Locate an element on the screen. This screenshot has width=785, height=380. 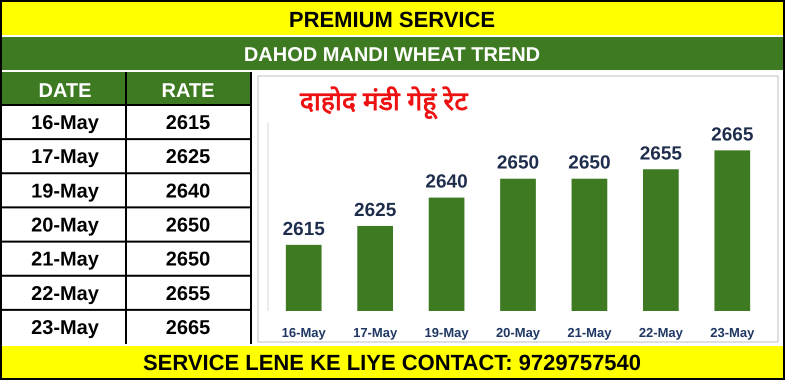
data-label: 2615 is located at coordinates (304, 229).